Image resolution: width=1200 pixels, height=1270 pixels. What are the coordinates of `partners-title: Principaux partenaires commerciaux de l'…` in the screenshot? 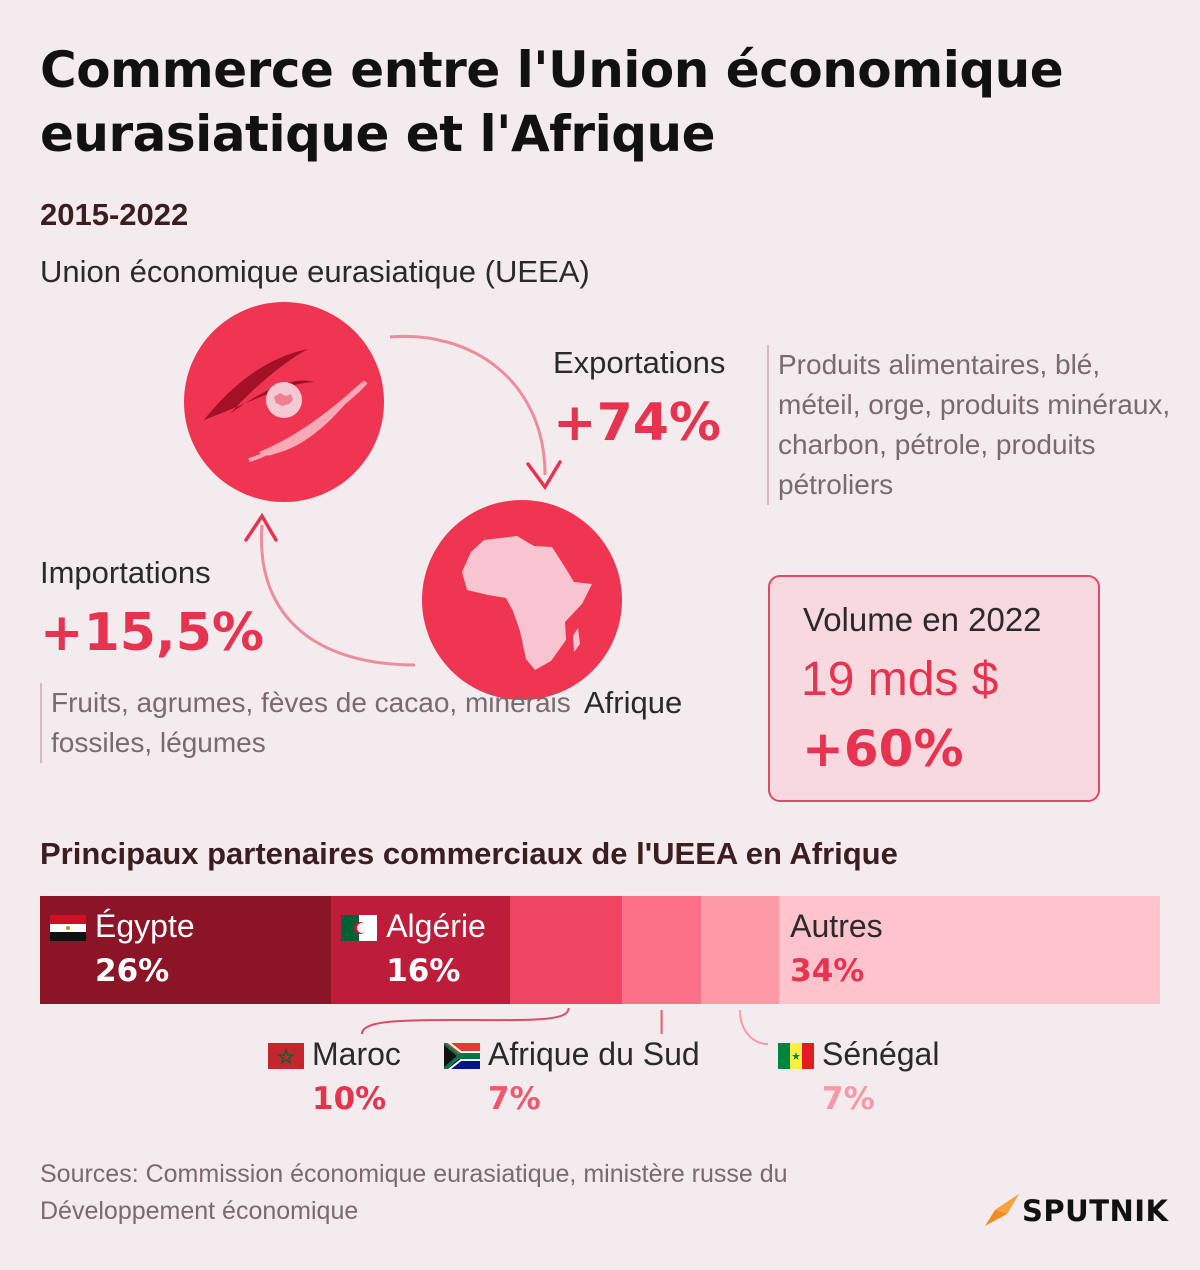 It's located at (469, 853).